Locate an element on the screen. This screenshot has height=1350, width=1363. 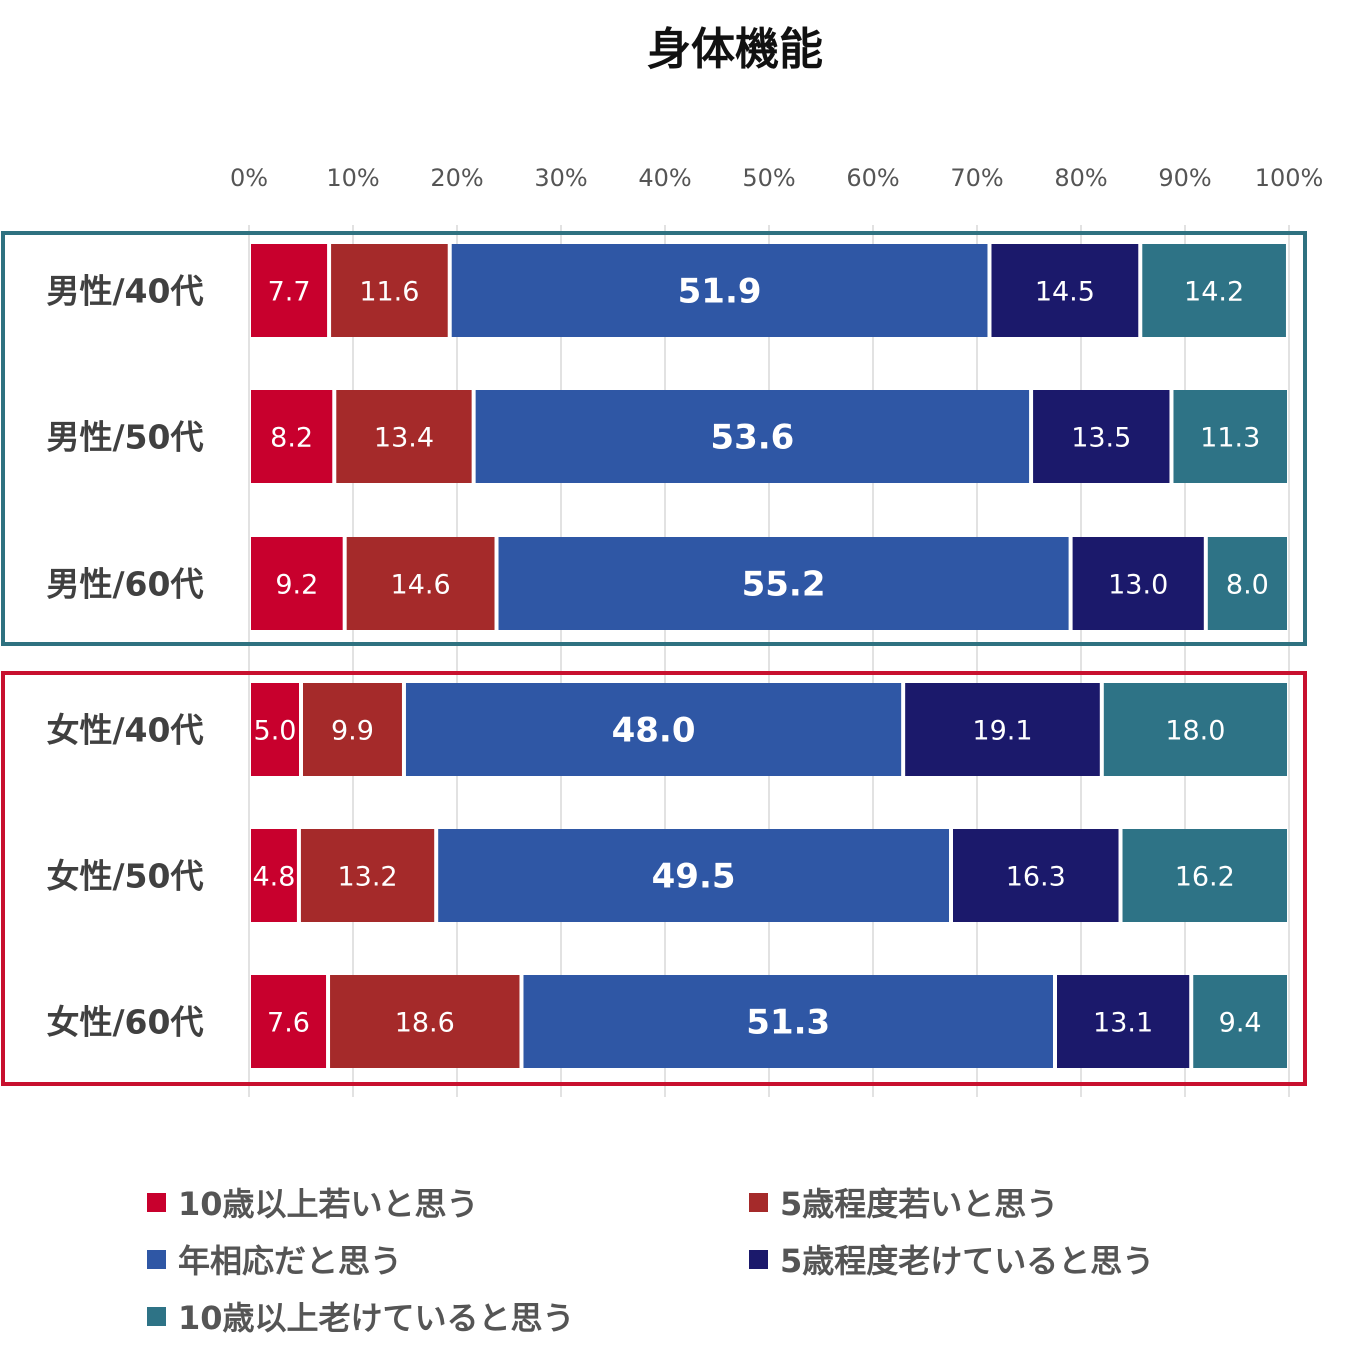
x-tick-label-3: 30% is located at coordinates (560, 178).